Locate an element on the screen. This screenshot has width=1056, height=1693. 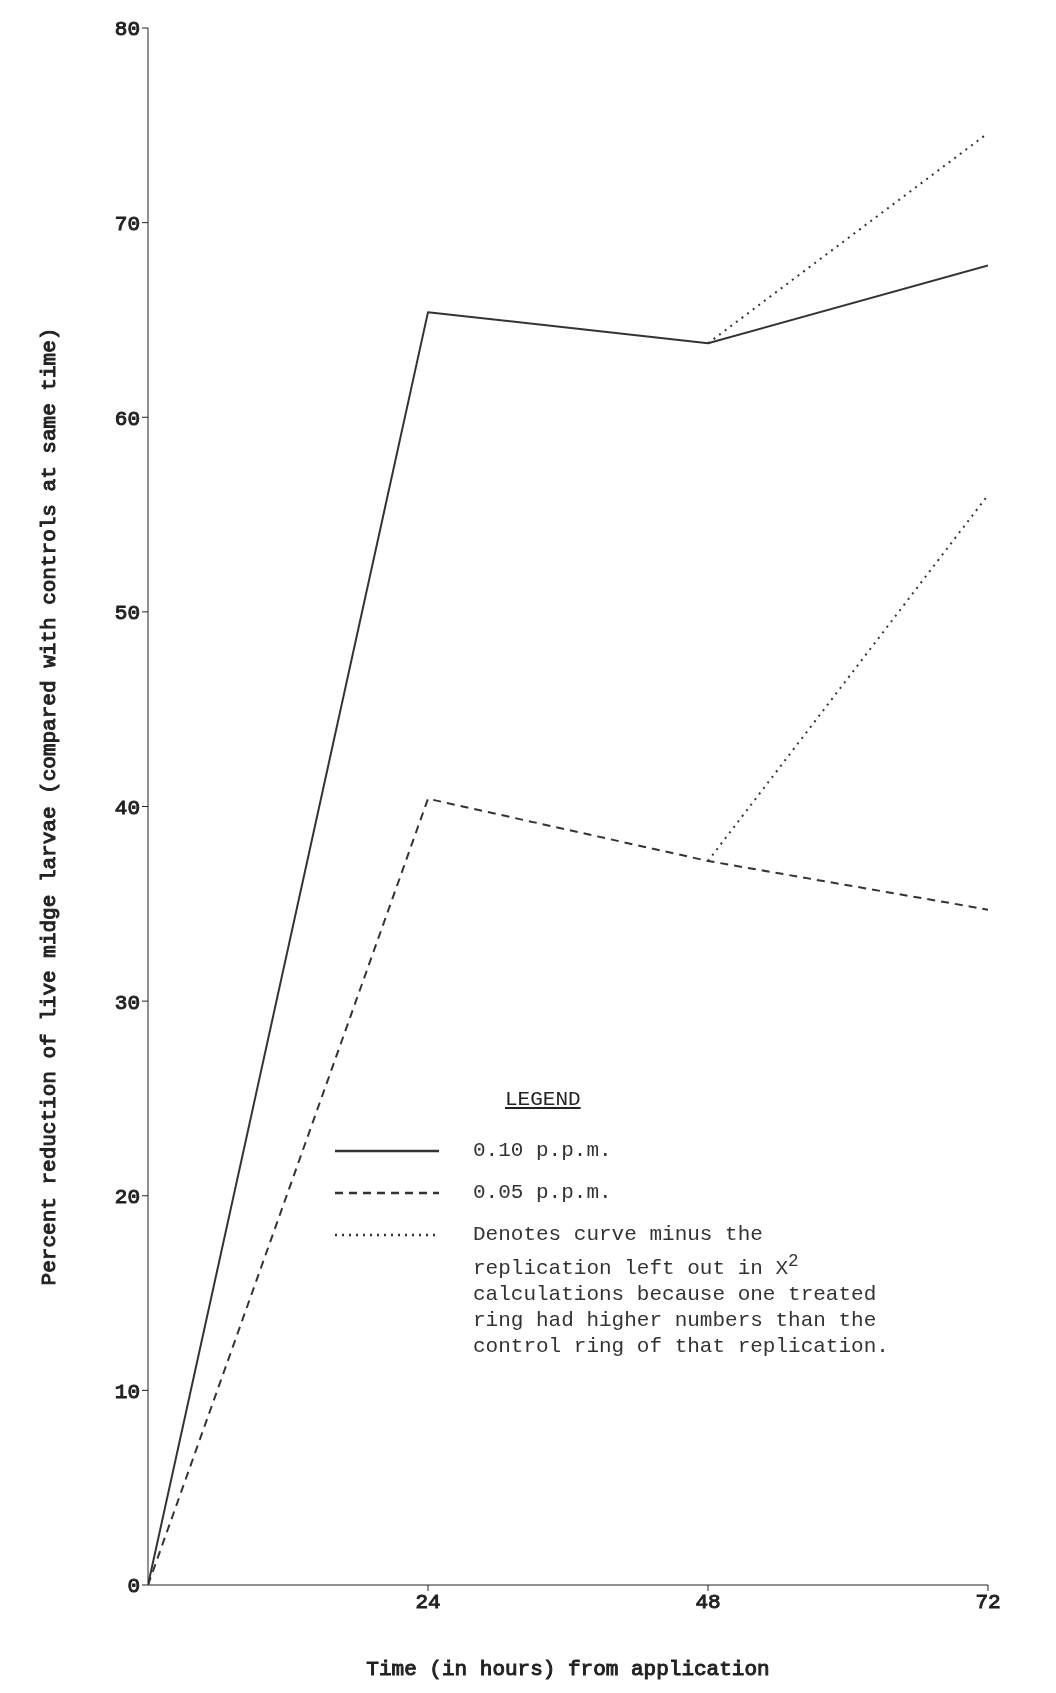
x-tick-label: 48 is located at coordinates (708, 1602).